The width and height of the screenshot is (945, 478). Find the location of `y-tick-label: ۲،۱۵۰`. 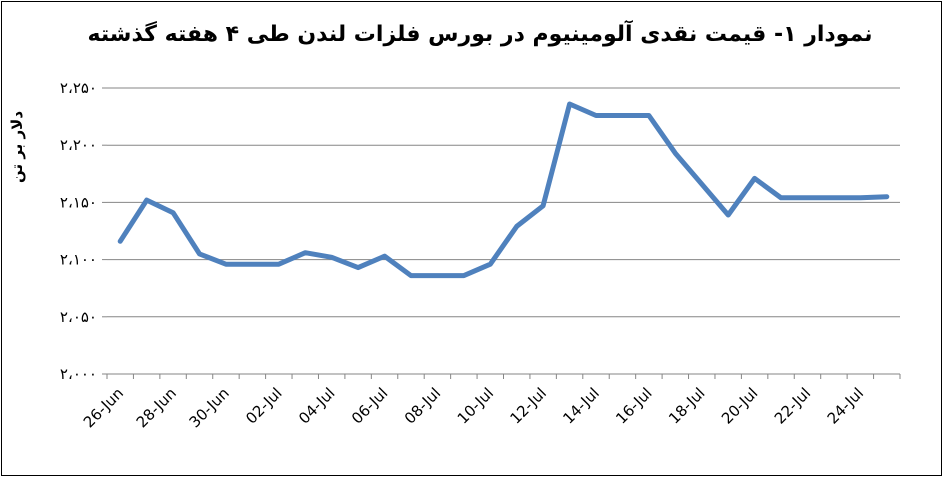

y-tick-label: ۲،۱۵۰ is located at coordinates (78, 202).